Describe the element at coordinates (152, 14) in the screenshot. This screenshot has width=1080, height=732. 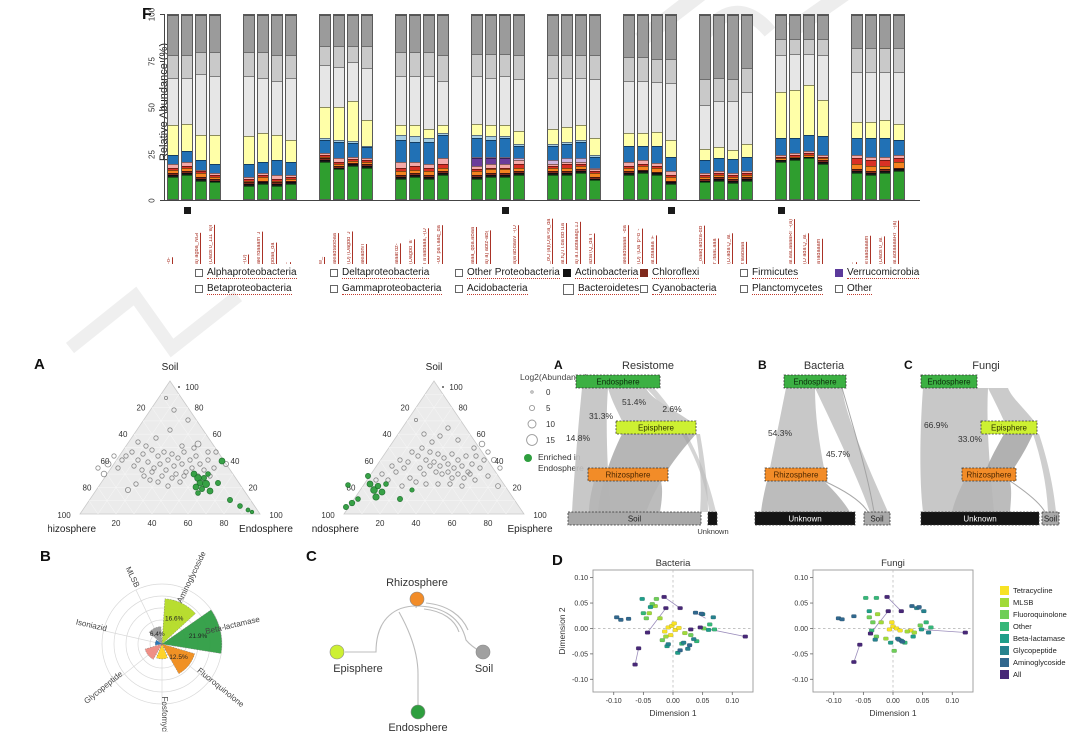
I see `y-tick-label: 100` at that location.